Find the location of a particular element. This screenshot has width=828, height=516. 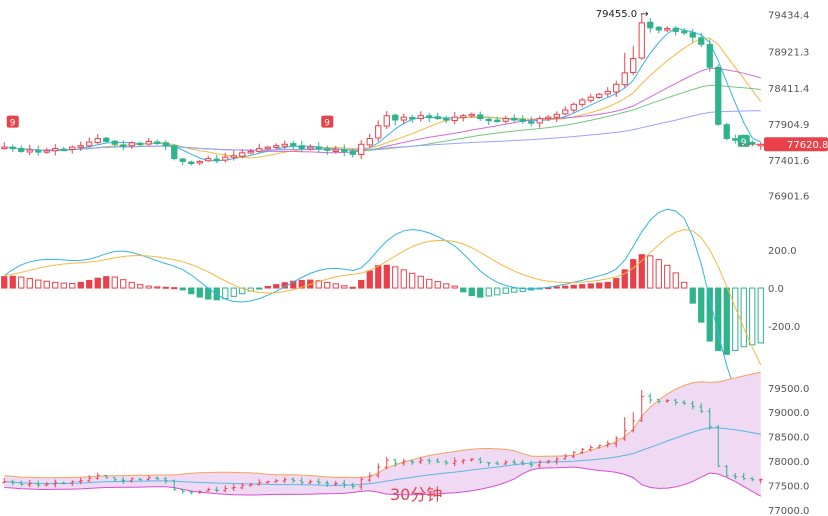

macd-axis-tick: 0.0 is located at coordinates (776, 289).